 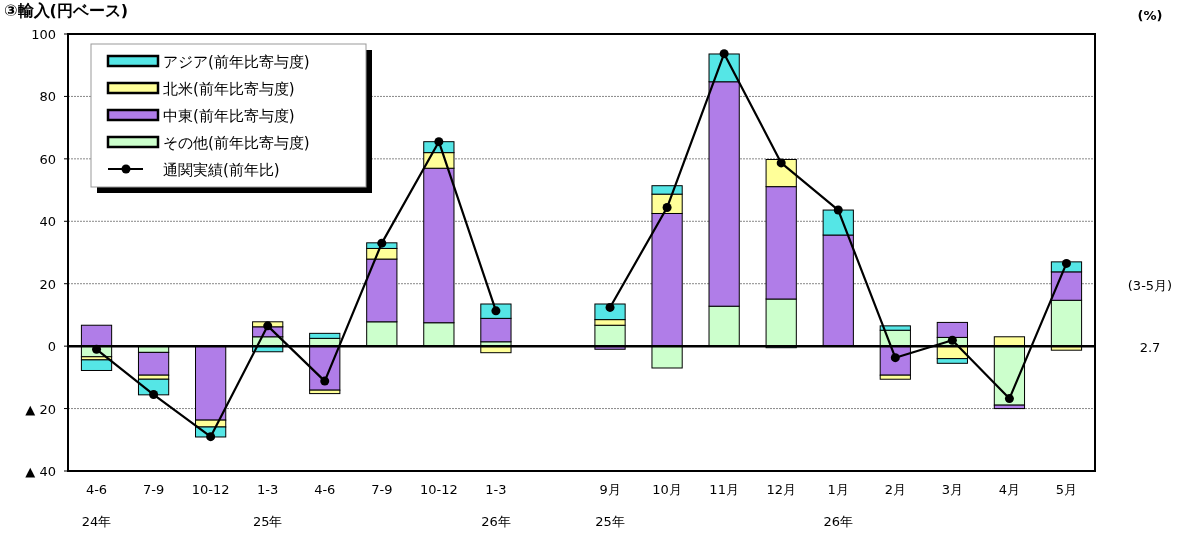 I want to click on legend-label: 通関実績(前年比), so click(x=221, y=170).